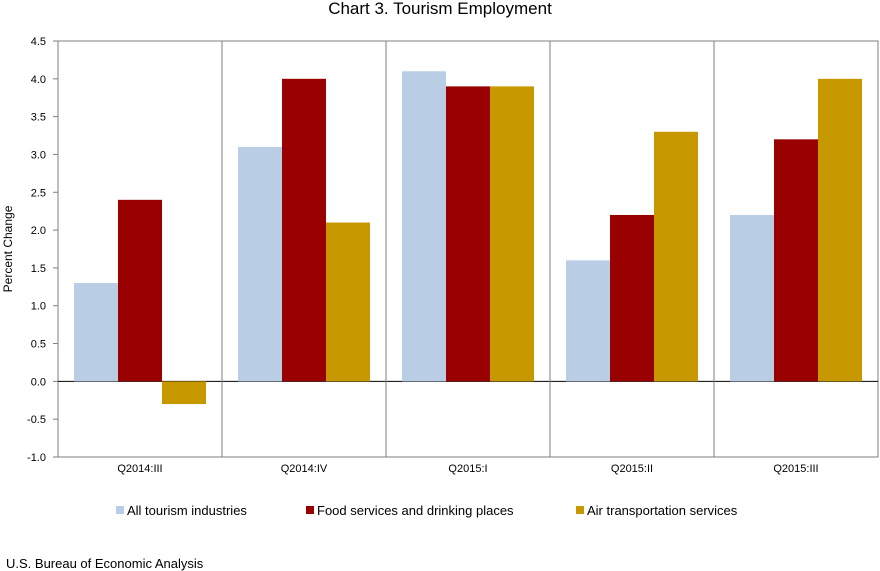  Describe the element at coordinates (662, 510) in the screenshot. I see `legend-label: Air transportation services` at that location.